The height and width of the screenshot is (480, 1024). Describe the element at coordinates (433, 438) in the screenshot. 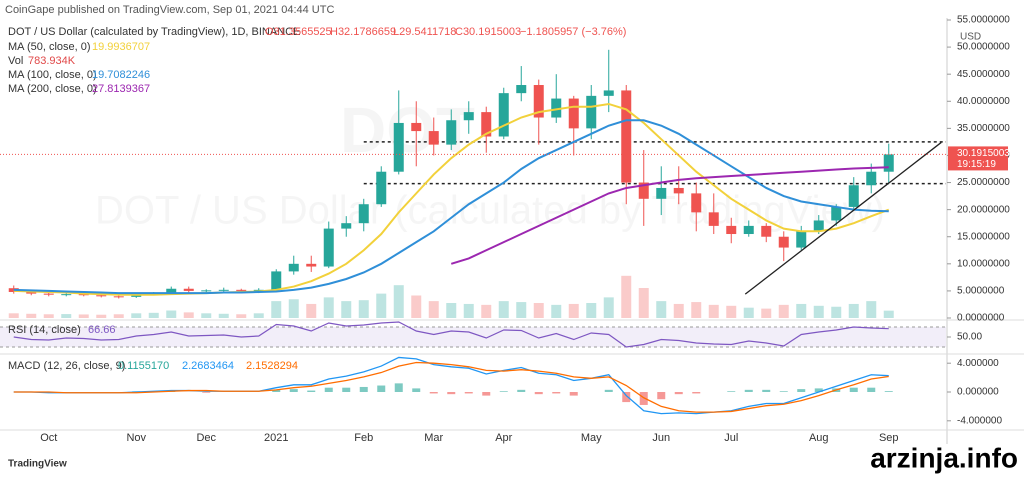

I see `x-tick-label: Mar` at that location.